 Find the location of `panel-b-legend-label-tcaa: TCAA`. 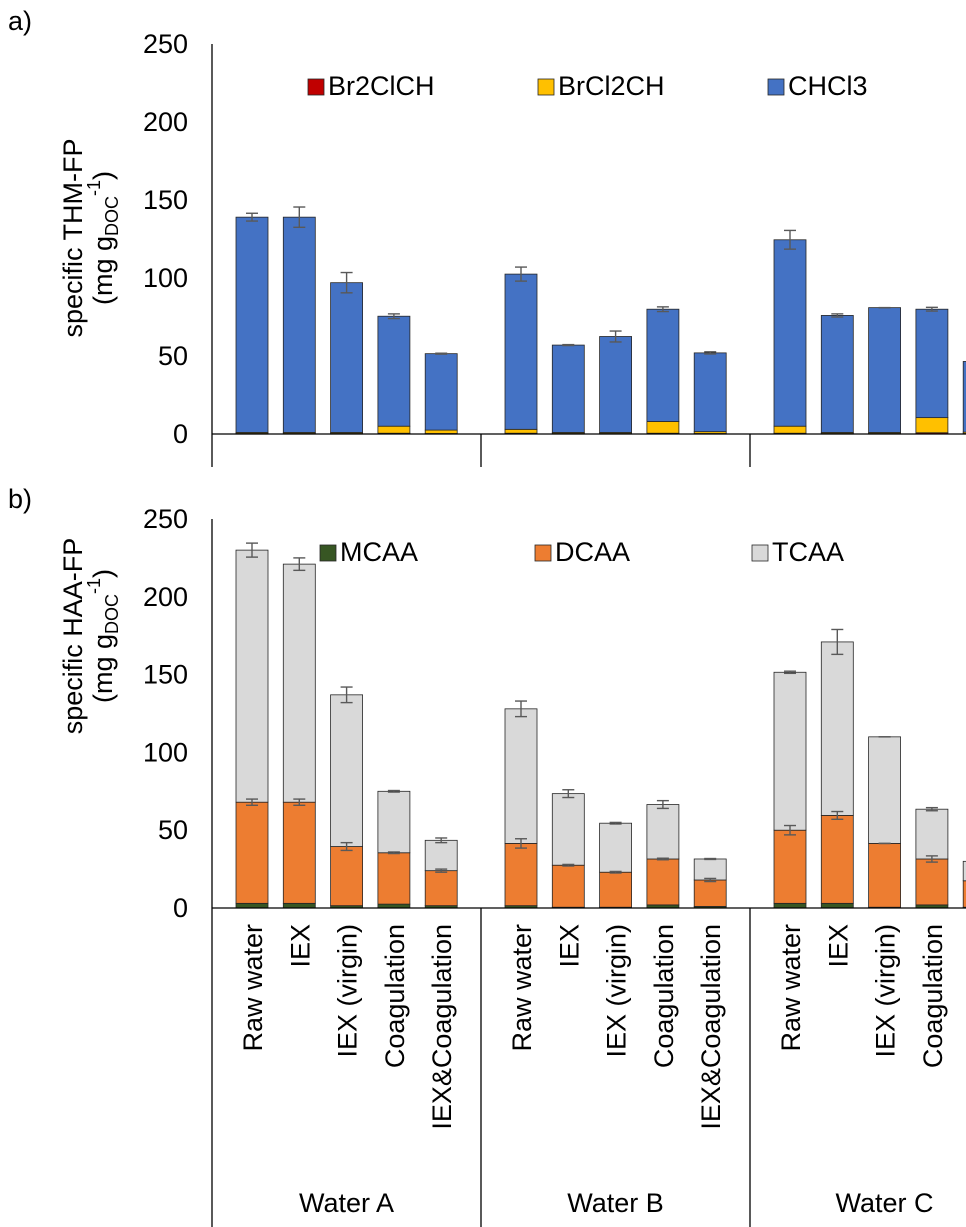

panel-b-legend-label-tcaa: TCAA is located at coordinates (808, 552).